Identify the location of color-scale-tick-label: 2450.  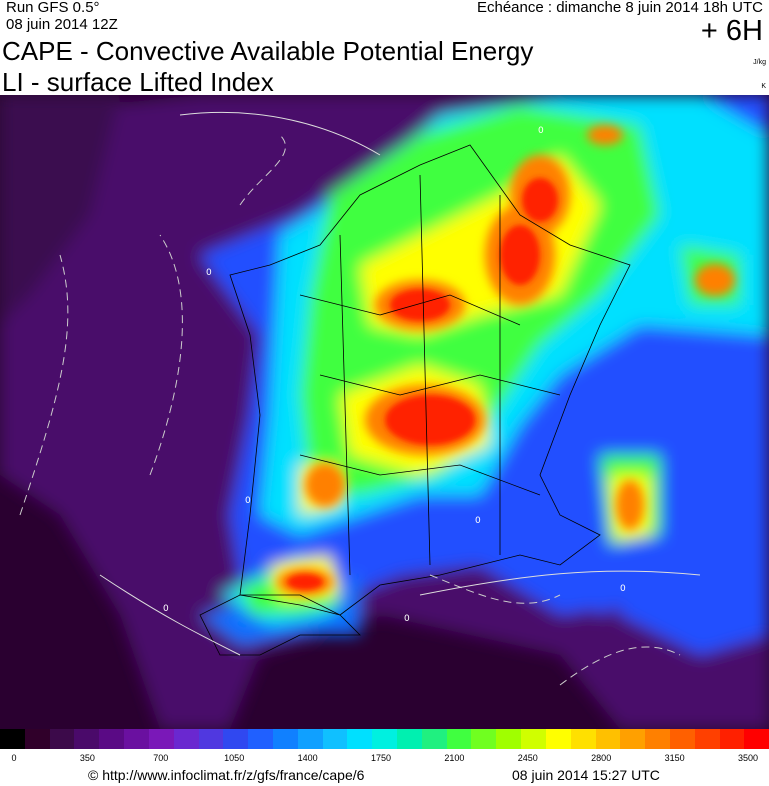
(527, 758).